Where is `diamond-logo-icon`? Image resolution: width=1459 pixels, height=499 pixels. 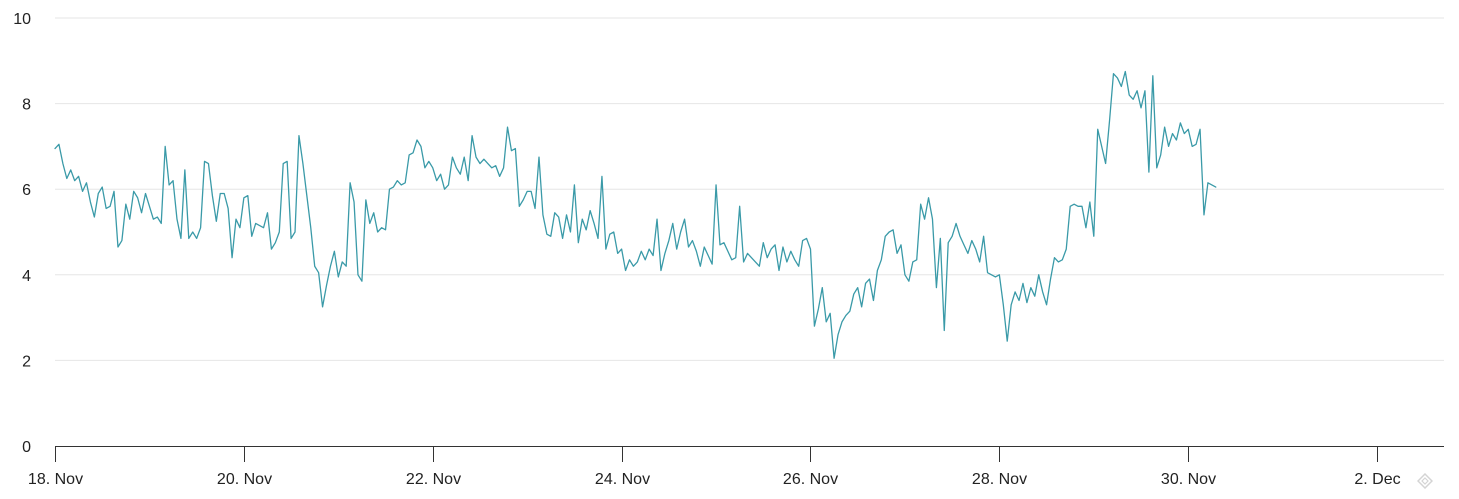
diamond-logo-icon is located at coordinates (1425, 481).